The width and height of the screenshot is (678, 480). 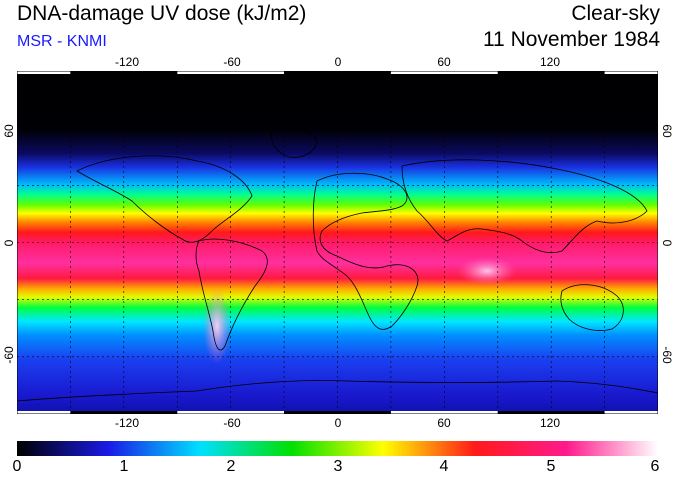 I want to click on lon-tick-top: 60, so click(x=444, y=62).